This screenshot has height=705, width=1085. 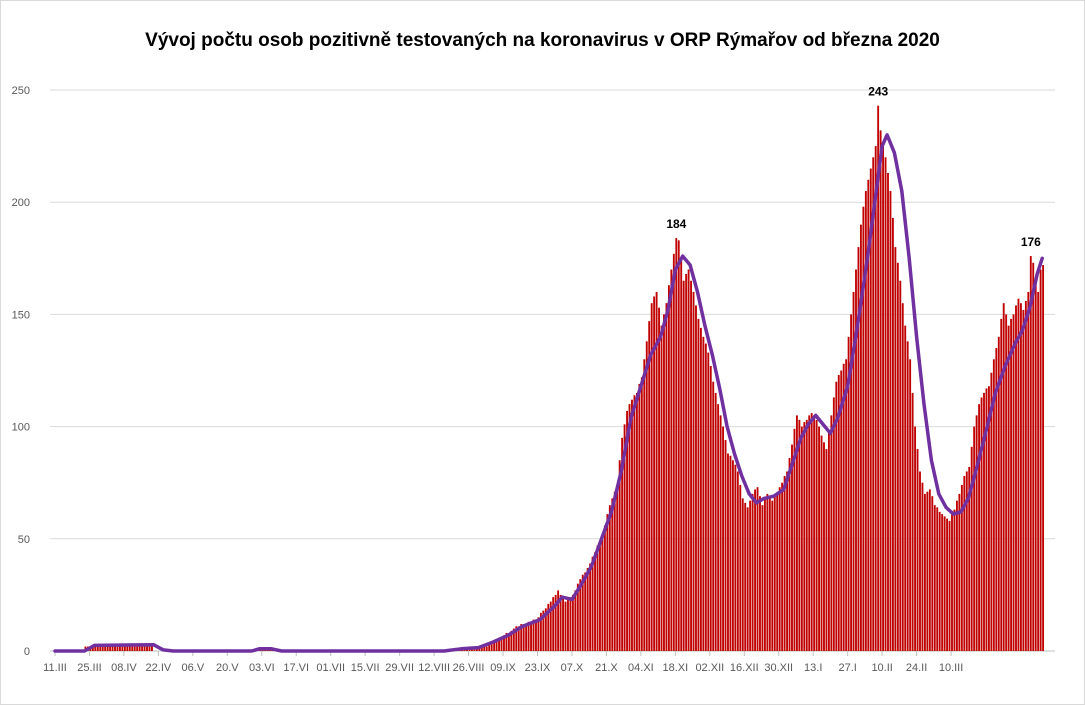 I want to click on y-tick-label: 0, so click(x=27, y=652).